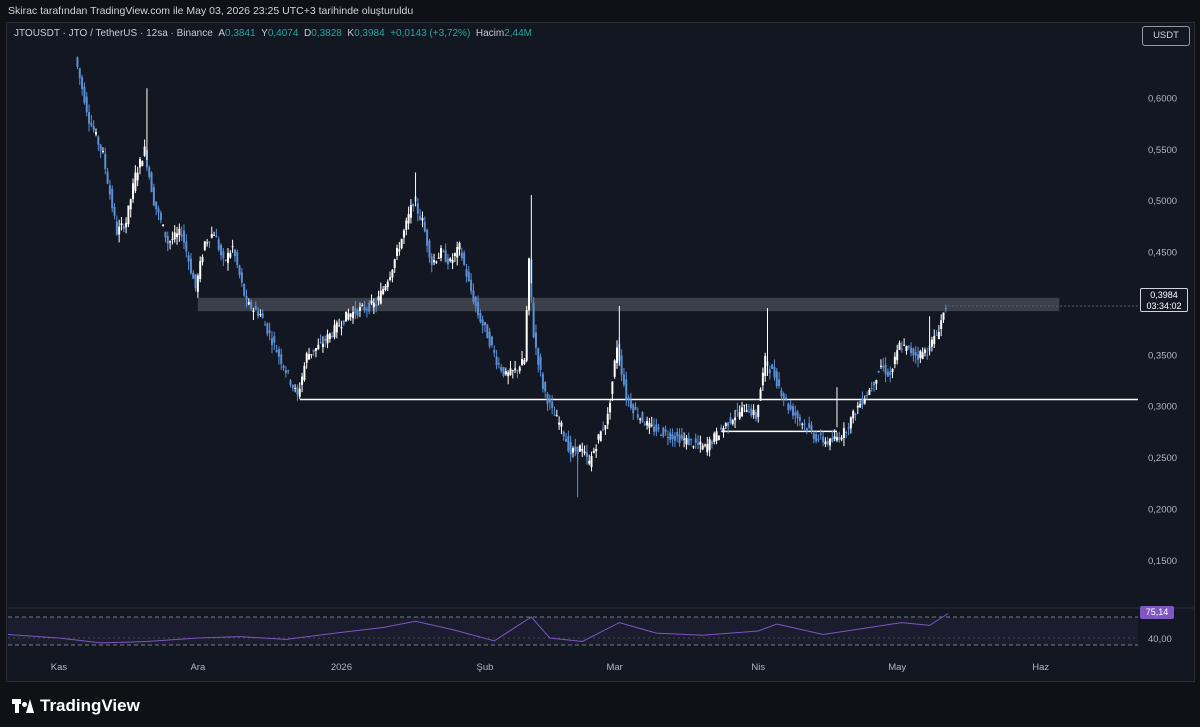 The width and height of the screenshot is (1200, 727). I want to click on y-tick-label: 0,2000, so click(1162, 509).